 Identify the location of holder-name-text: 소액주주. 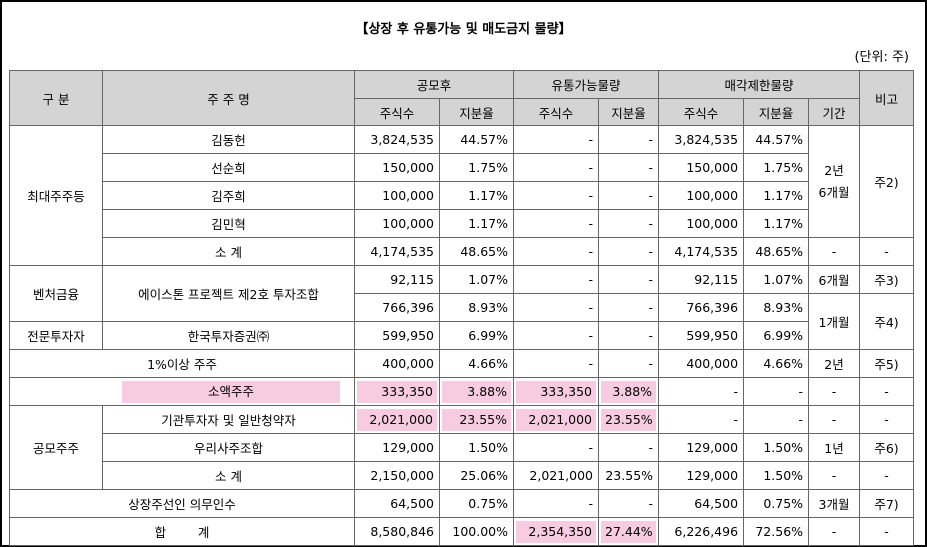
(231, 391).